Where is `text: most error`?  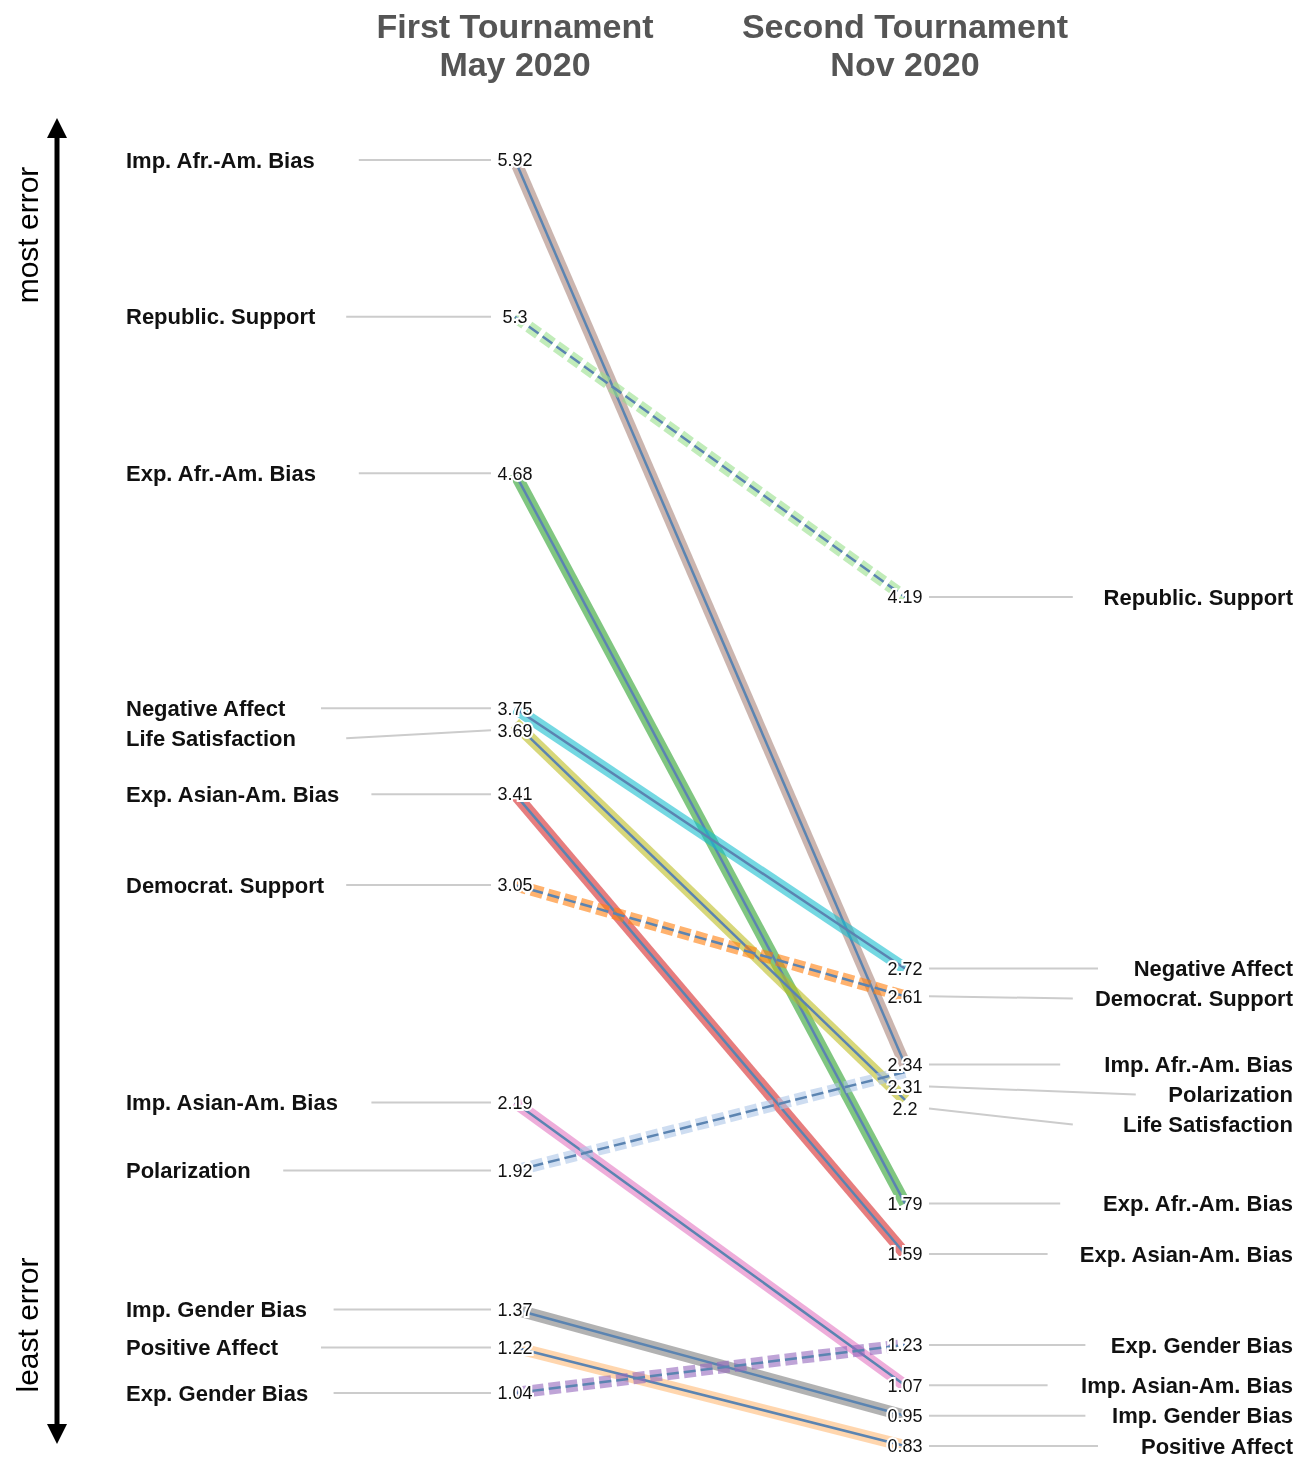 text: most error is located at coordinates (27, 235).